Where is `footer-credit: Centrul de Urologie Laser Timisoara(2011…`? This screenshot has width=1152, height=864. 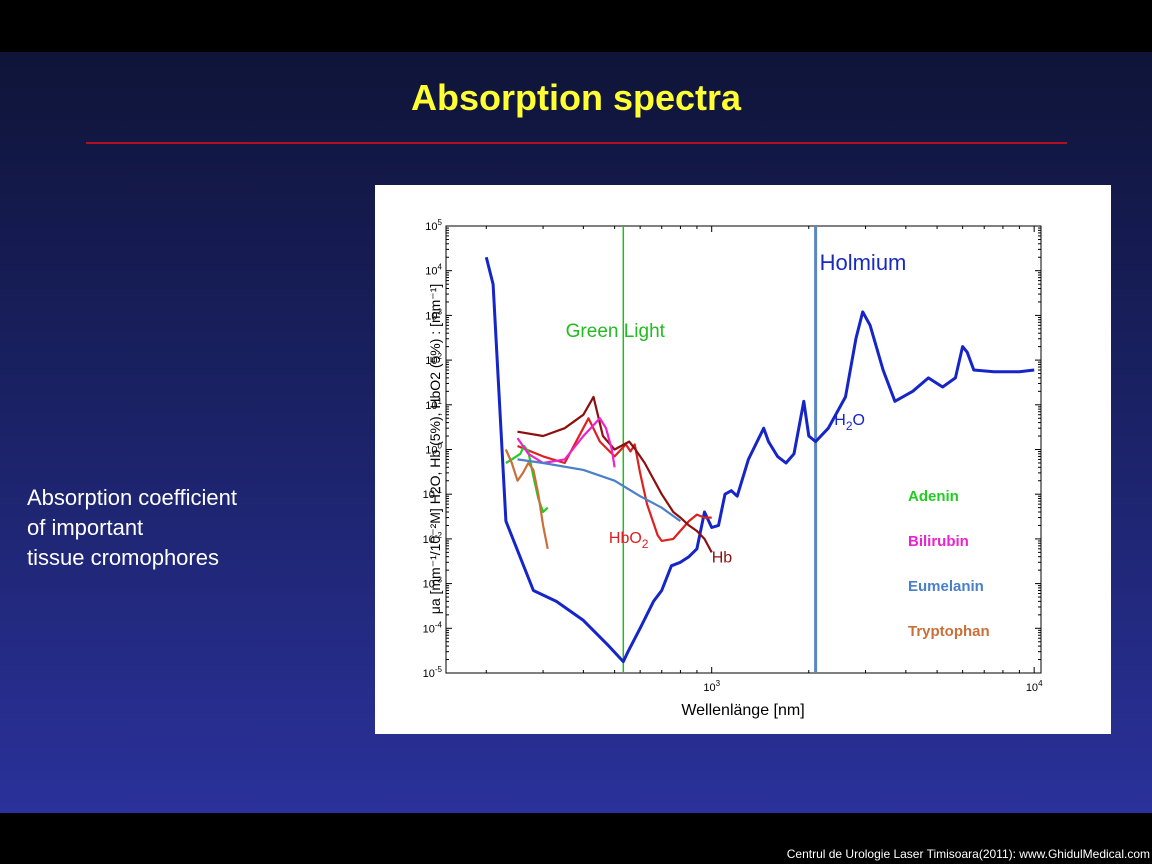
footer-credit: Centrul de Urologie Laser Timisoara(2011… is located at coordinates (968, 854).